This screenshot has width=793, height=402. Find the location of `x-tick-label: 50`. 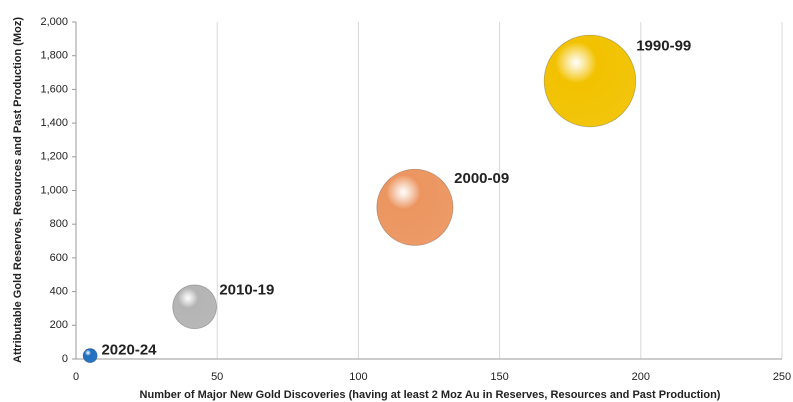

x-tick-label: 50 is located at coordinates (217, 377).